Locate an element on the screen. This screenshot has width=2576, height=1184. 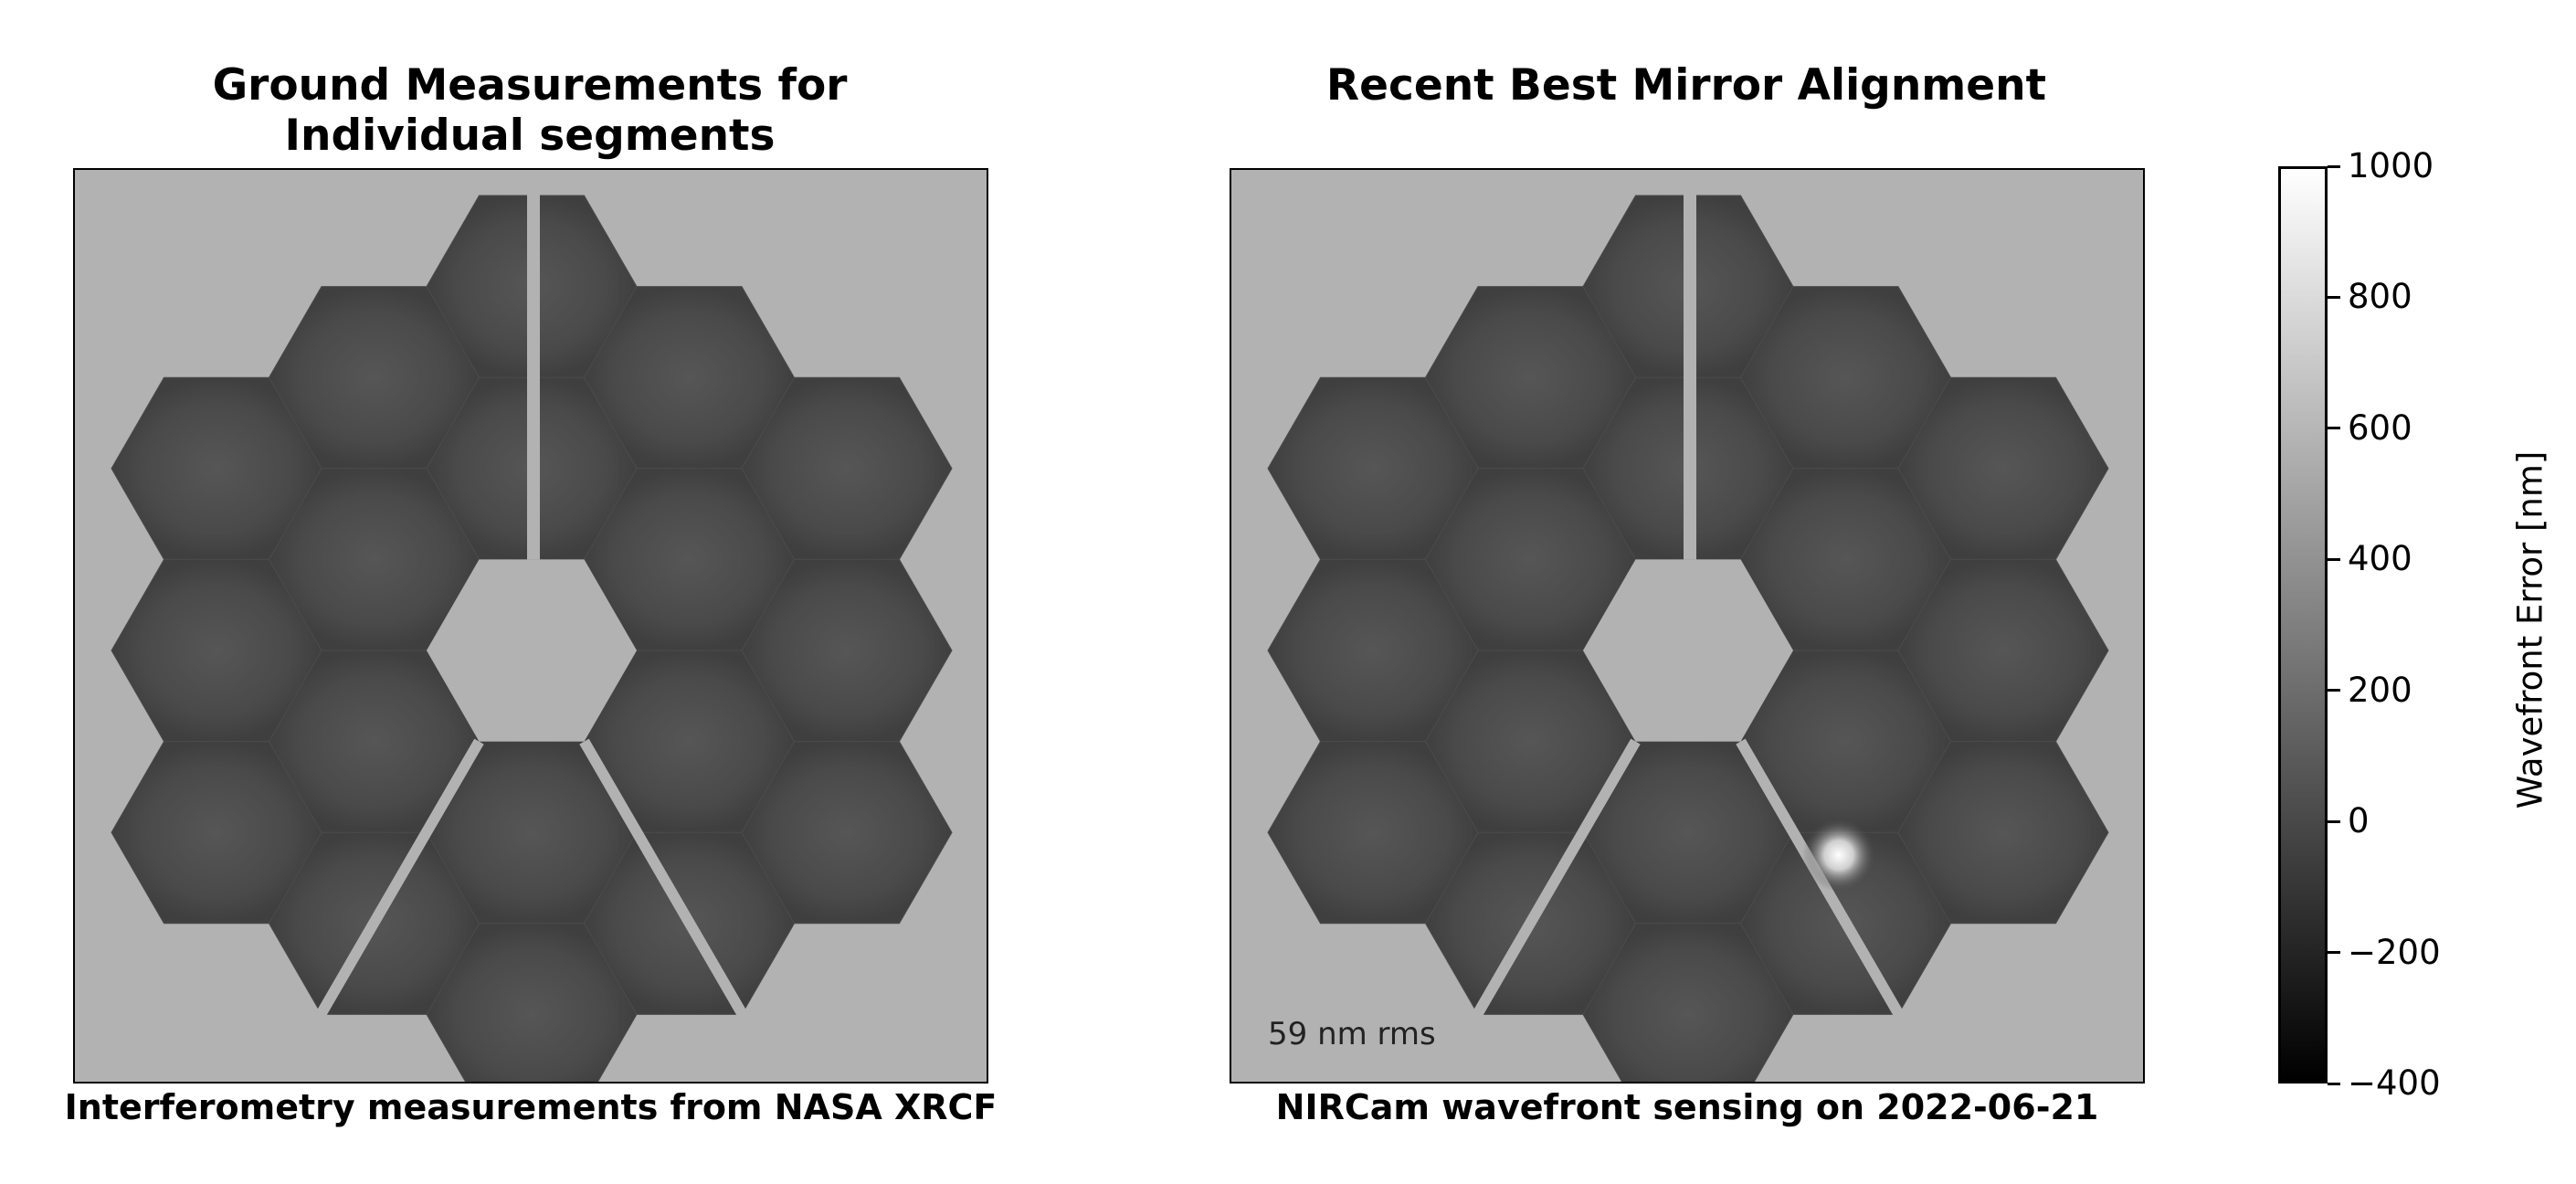
colorbar-tick-label: 400 is located at coordinates (2380, 559).